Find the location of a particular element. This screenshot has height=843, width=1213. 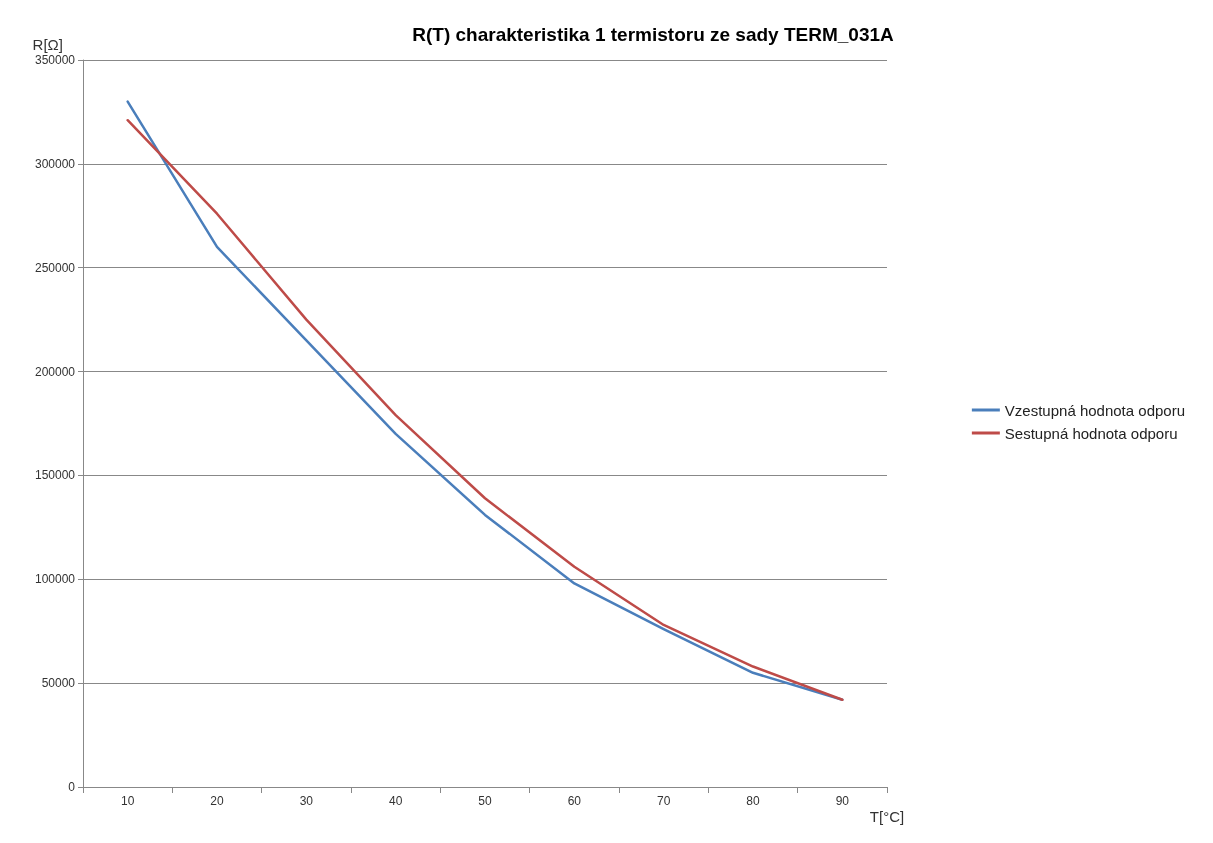

legend-label: Sestupná hodnota odporu is located at coordinates (1091, 433).